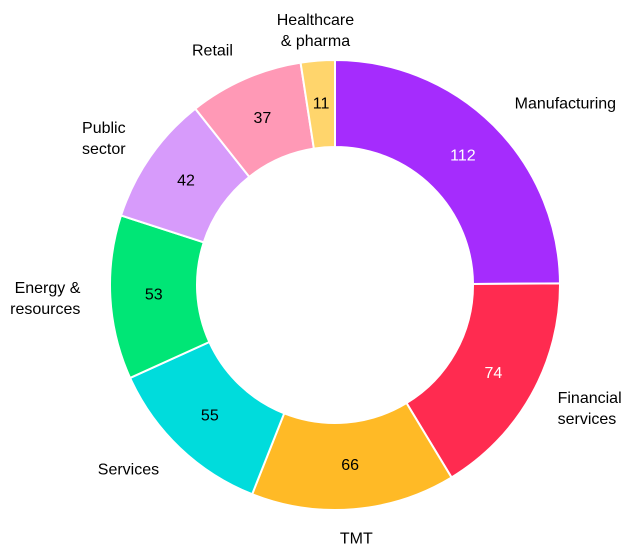 This screenshot has height=550, width=644. What do you see at coordinates (494, 373) in the screenshot?
I see `value-label: 74` at bounding box center [494, 373].